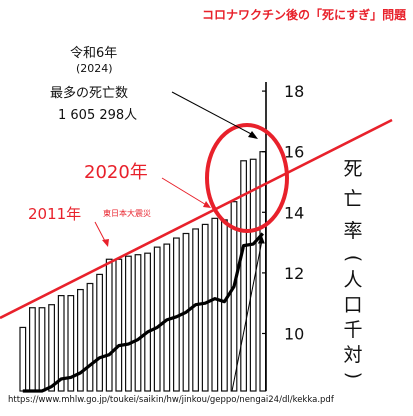  I want to click on rise-arrow-line, so click(247, 316).